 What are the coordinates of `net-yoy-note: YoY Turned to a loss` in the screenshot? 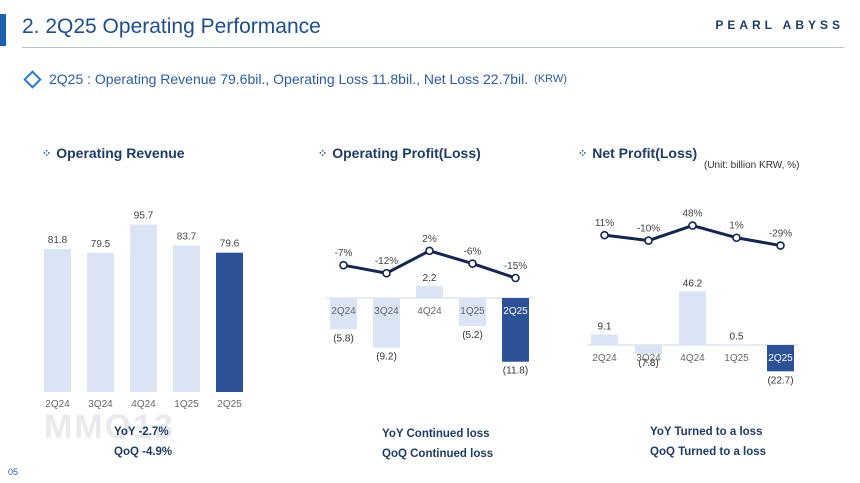 It's located at (706, 432).